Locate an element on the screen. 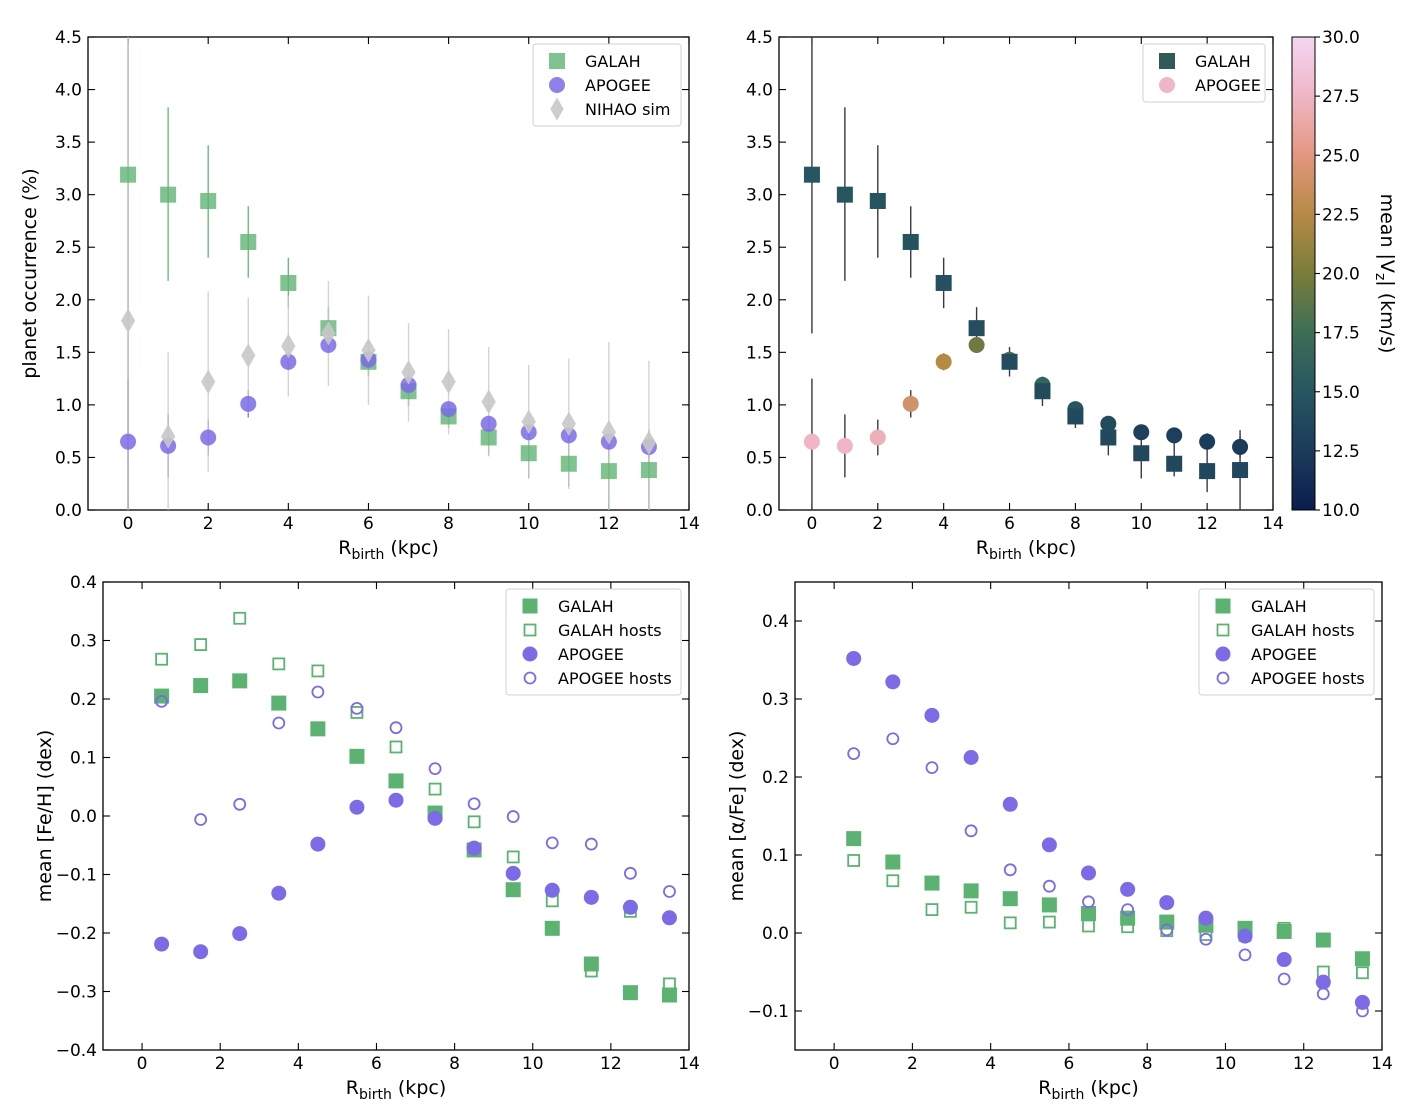  legend: GALAH GALAH hosts APOGEE APOGEE hosts is located at coordinates (1286, 642).